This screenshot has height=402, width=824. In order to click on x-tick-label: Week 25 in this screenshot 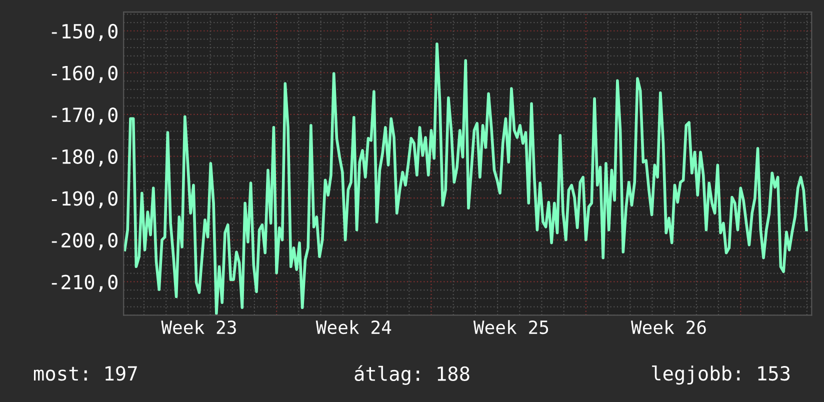, I will do `click(510, 327)`.